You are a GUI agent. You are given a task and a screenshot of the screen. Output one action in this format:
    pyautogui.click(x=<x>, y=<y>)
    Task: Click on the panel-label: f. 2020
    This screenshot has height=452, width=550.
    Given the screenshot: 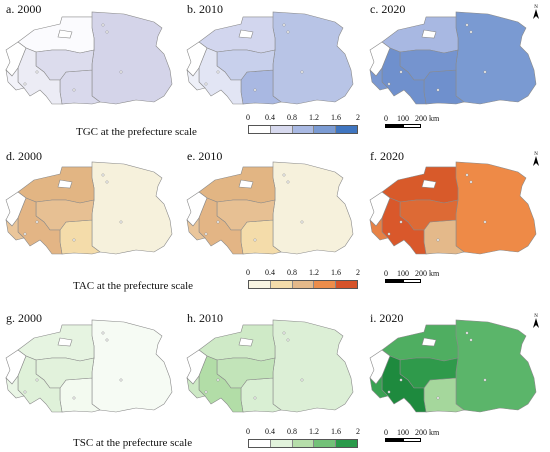 What is the action you would take?
    pyautogui.click(x=387, y=156)
    